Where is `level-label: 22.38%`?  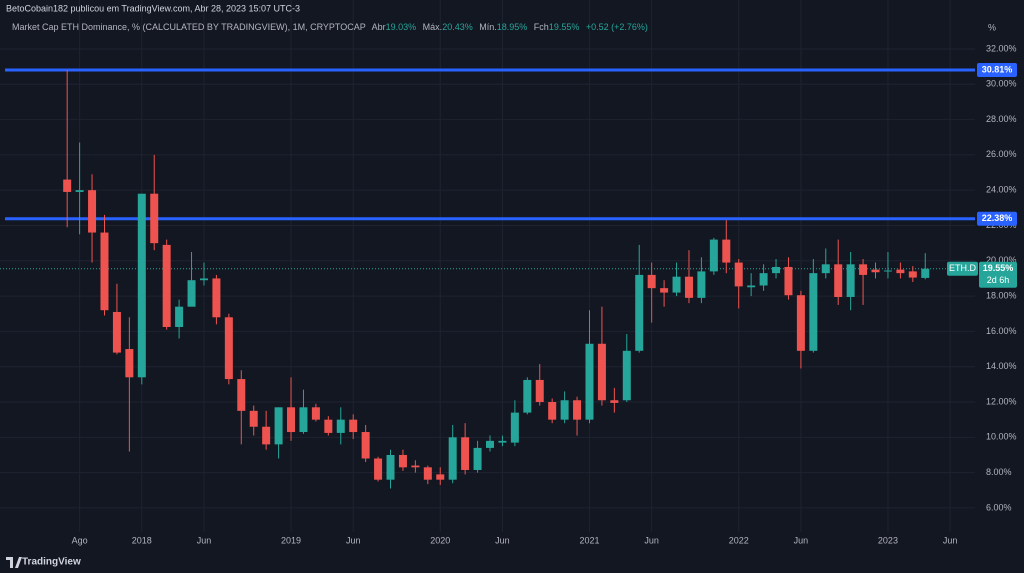 level-label: 22.38% is located at coordinates (997, 218).